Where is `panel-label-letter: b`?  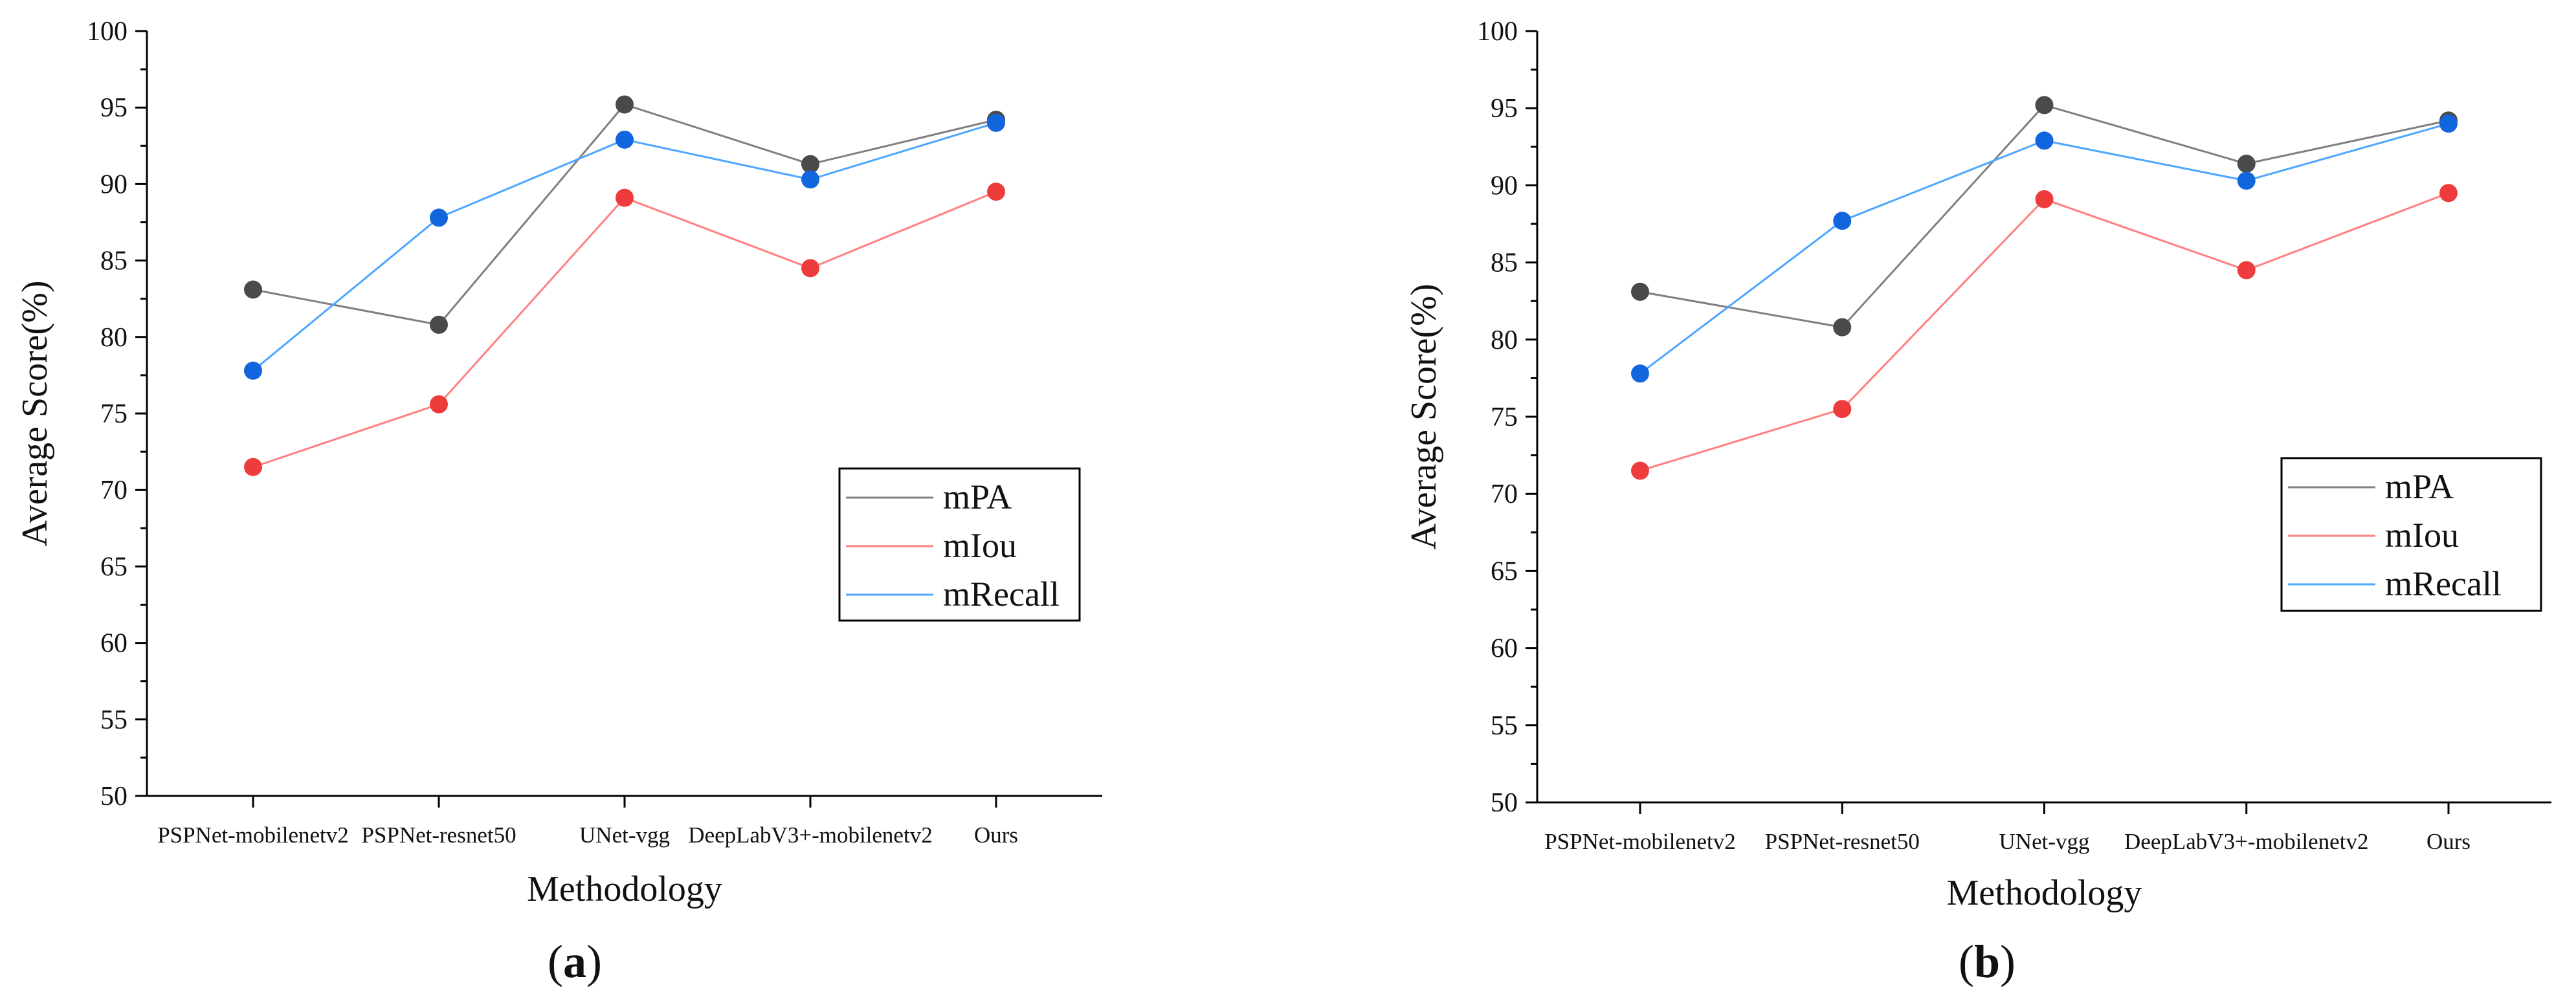
panel-label-letter: b is located at coordinates (1987, 961).